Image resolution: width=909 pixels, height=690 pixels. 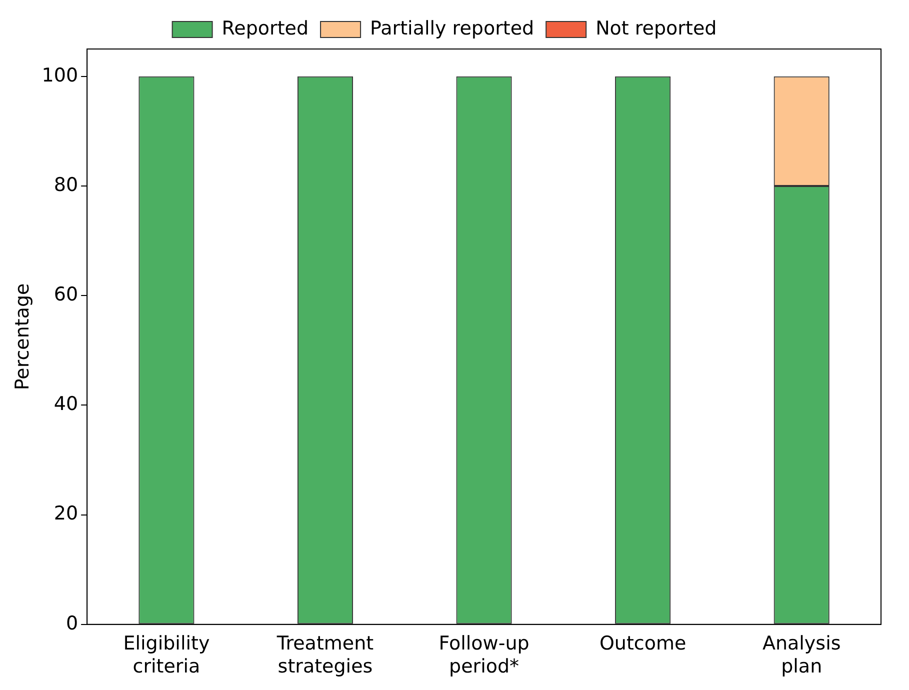 I want to click on x-tick-label: Treatment strategies, so click(x=325, y=655).